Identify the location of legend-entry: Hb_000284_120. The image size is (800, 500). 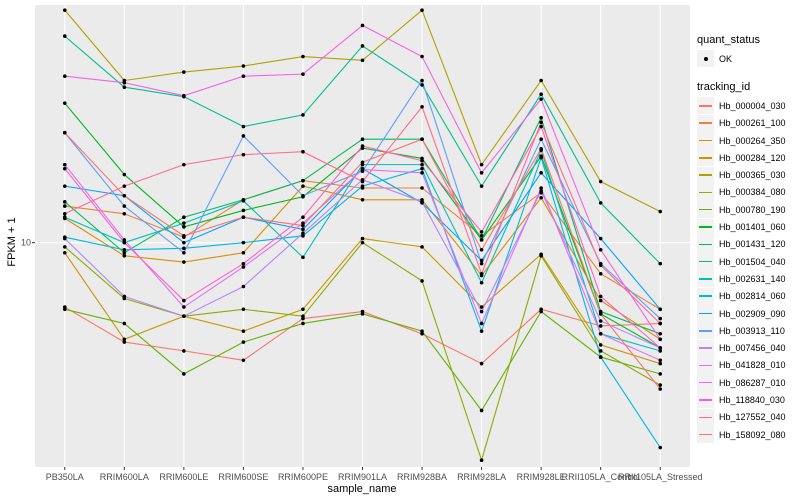
(741, 158).